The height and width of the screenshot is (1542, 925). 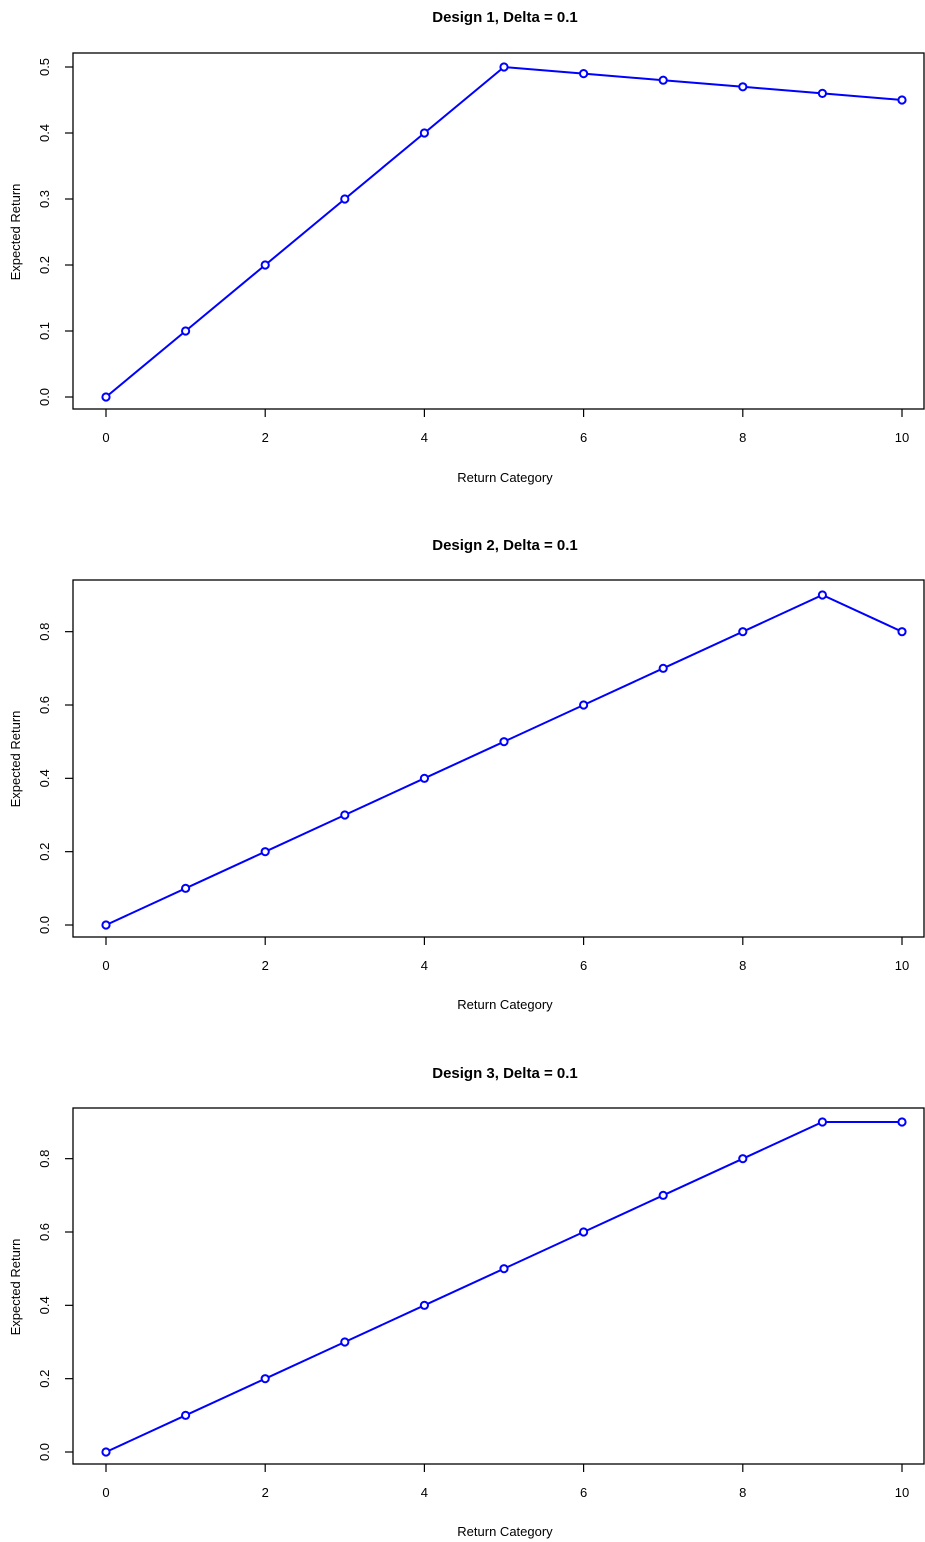 What do you see at coordinates (504, 1073) in the screenshot?
I see `chart-title: Design 3, Delta = 0.1` at bounding box center [504, 1073].